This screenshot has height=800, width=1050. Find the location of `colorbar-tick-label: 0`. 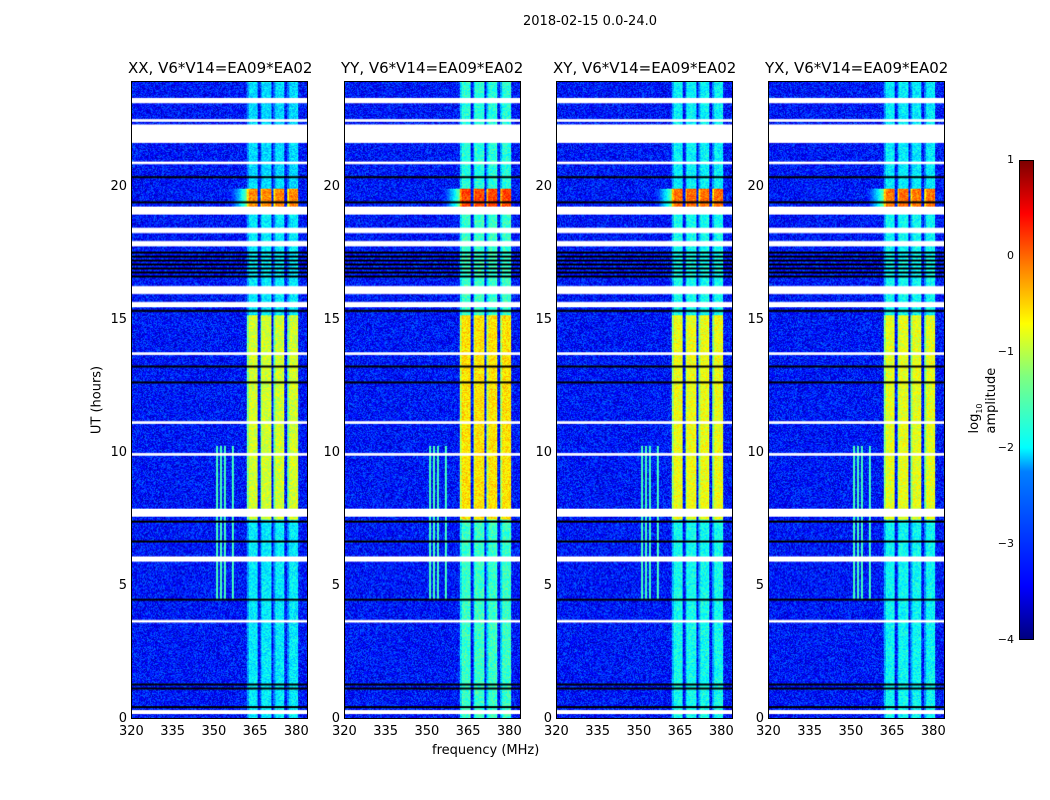

colorbar-tick-label: 0 is located at coordinates (1010, 255).